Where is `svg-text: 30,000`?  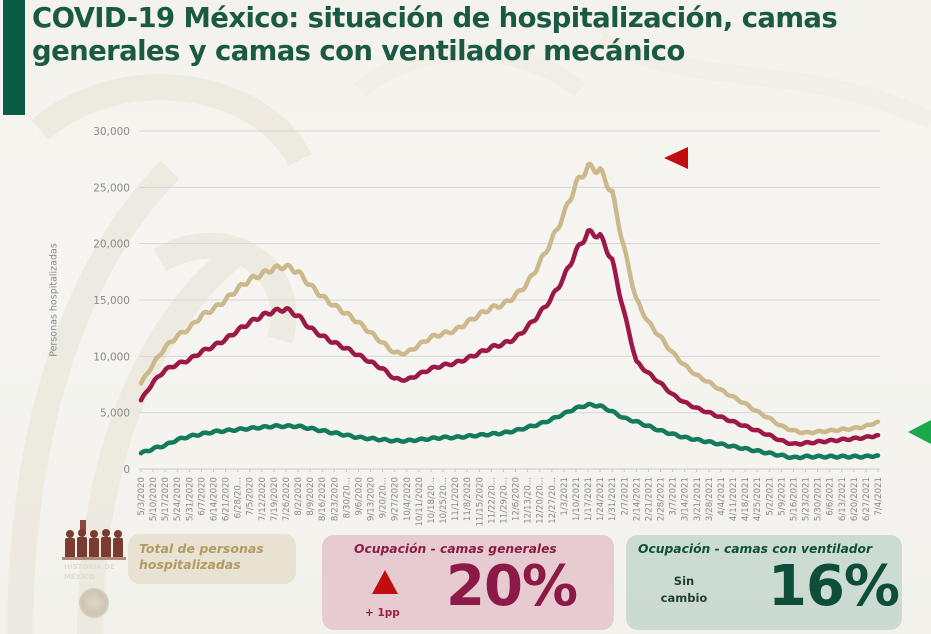
svg-text: 30,000 is located at coordinates (111, 132).